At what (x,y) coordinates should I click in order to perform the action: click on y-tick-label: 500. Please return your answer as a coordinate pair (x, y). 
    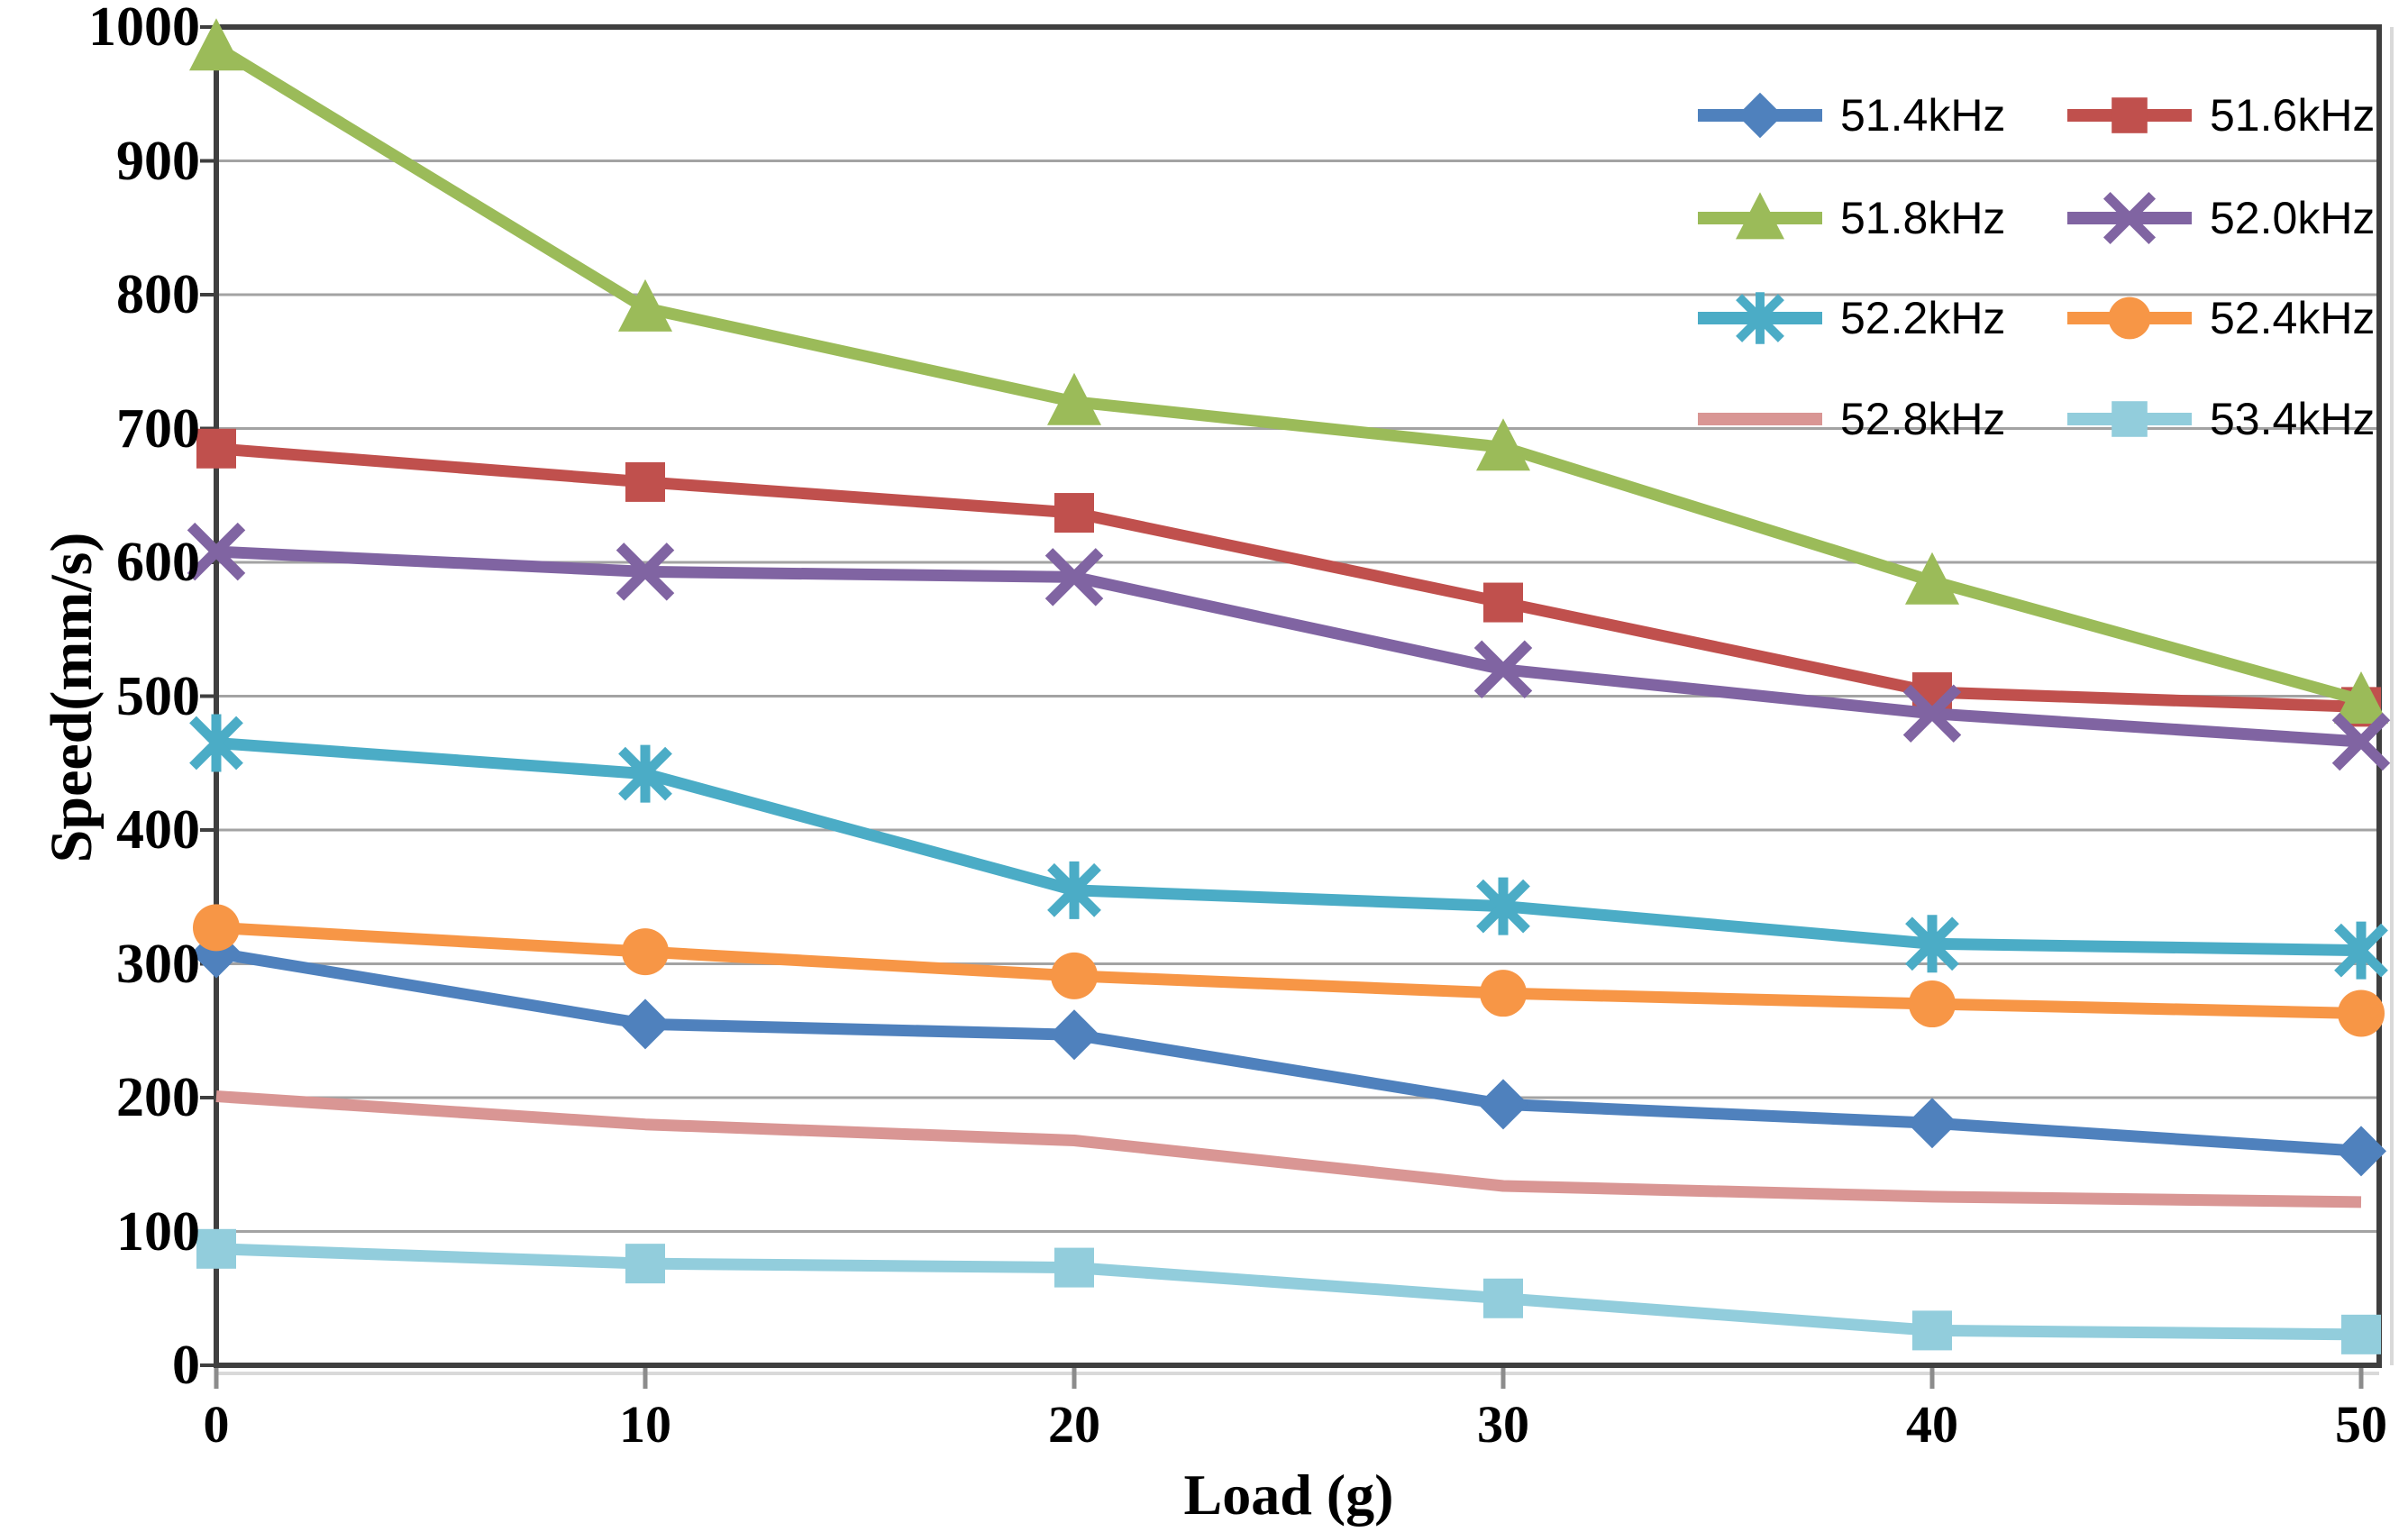
    Looking at the image, I should click on (158, 696).